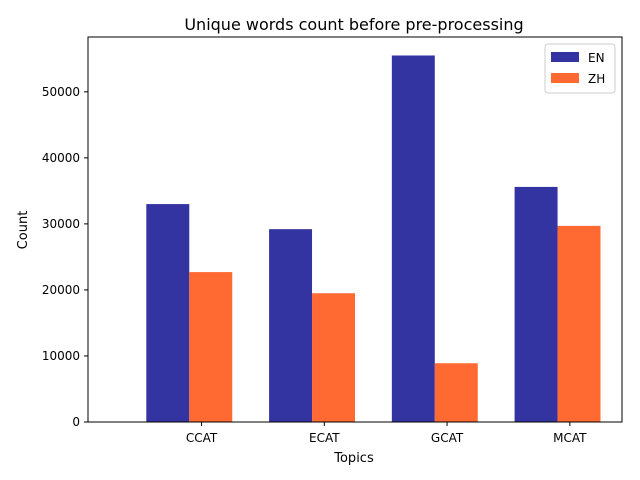 This screenshot has height=480, width=640. Describe the element at coordinates (291, 325) in the screenshot. I see `bar-en-ecat` at that location.